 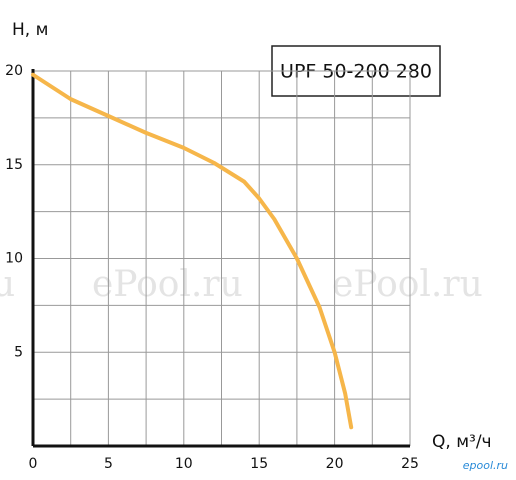 What do you see at coordinates (259, 464) in the screenshot?
I see `x-tick-label: 15` at bounding box center [259, 464].